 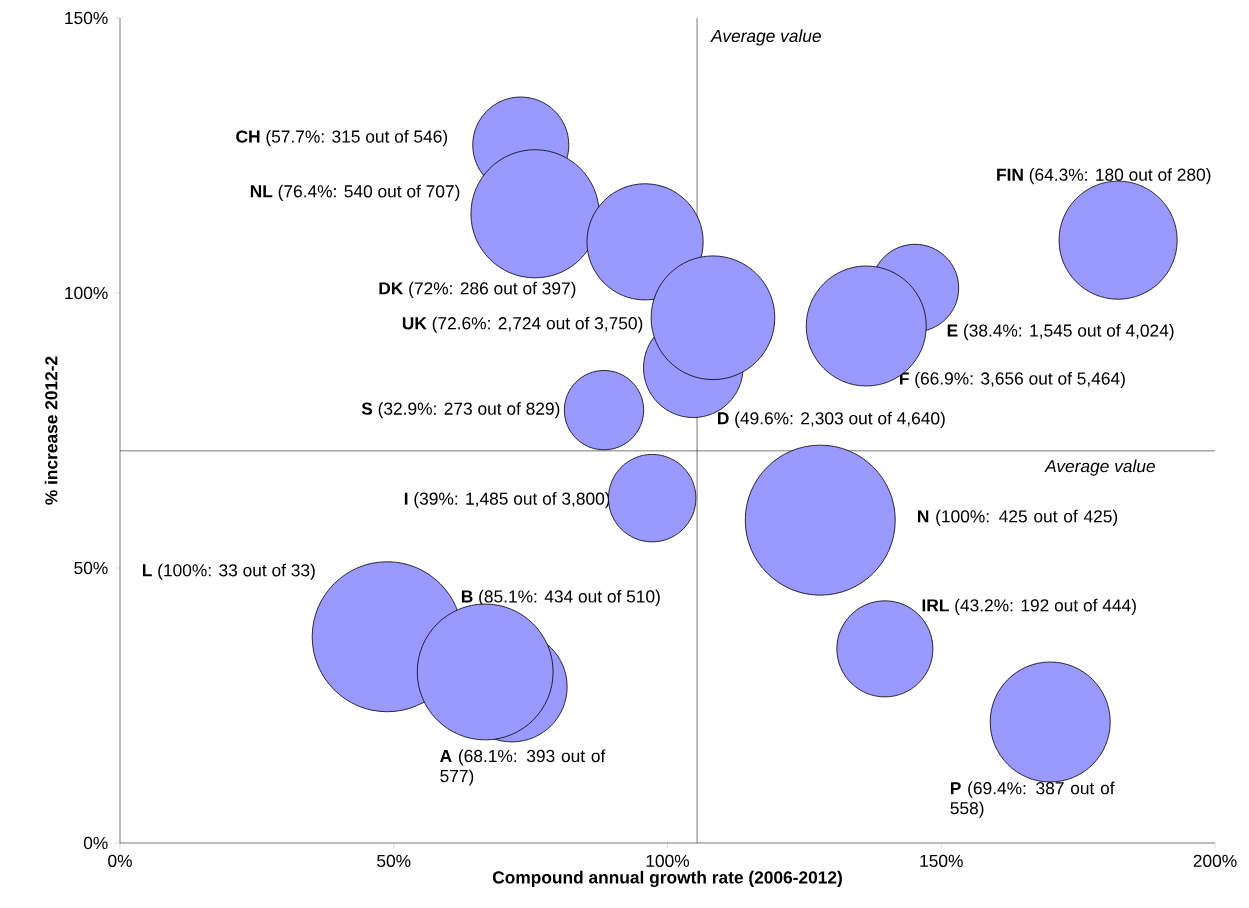 I want to click on x-tick-label: 200%, so click(x=1215, y=860).